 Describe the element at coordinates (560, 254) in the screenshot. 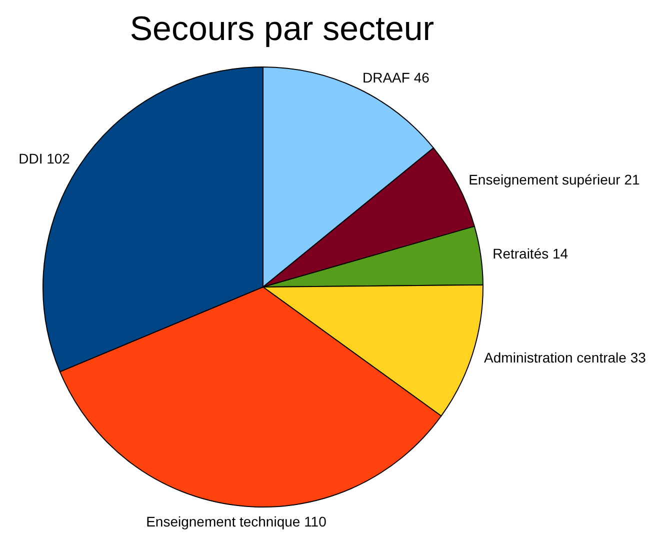

I see `data-label: 14` at that location.